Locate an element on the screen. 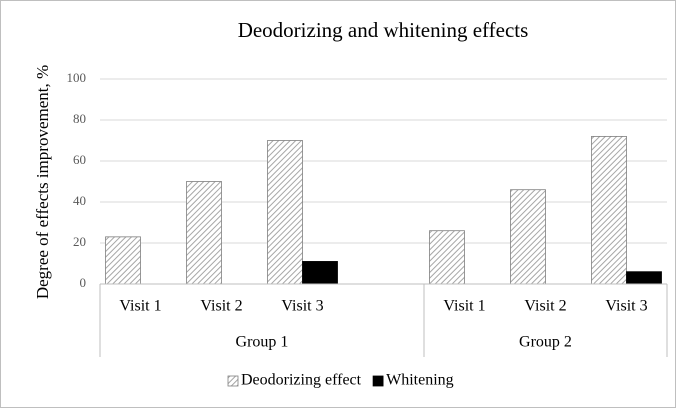 This screenshot has height=408, width=676. y-axis-label: Degree of effects improvement, % is located at coordinates (42, 182).